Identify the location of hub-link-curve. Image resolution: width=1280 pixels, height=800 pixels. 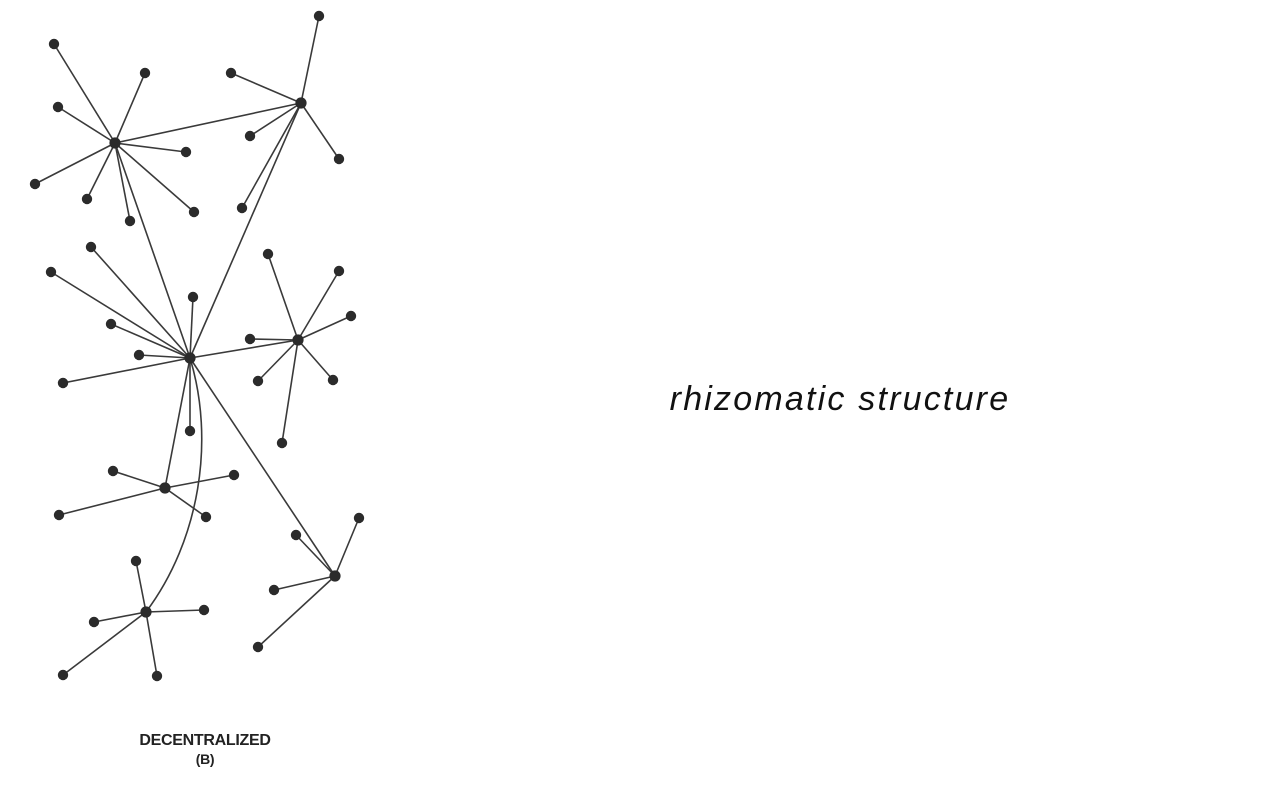
(174, 485).